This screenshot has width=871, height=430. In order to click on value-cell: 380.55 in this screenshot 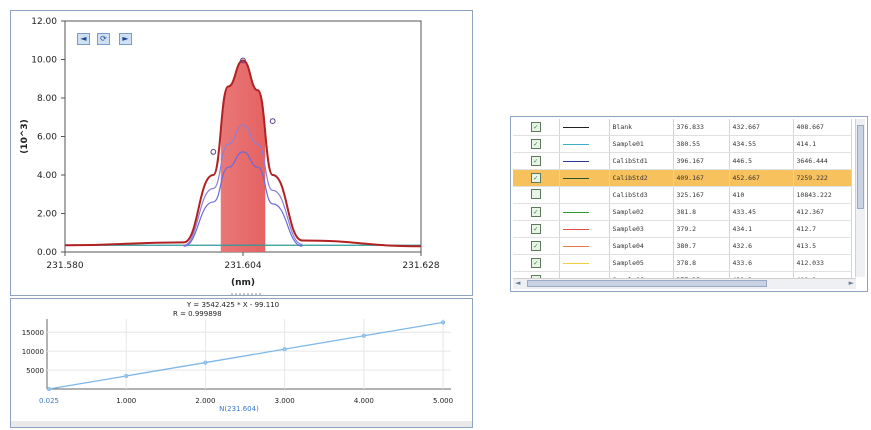, I will do `click(701, 144)`.